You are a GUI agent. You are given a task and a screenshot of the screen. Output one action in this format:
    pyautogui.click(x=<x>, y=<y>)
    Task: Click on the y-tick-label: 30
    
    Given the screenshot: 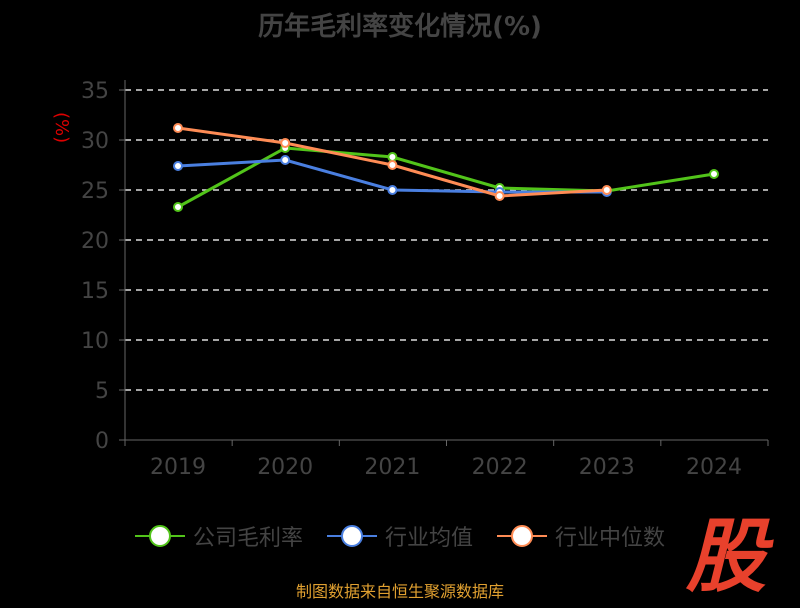 What is the action you would take?
    pyautogui.click(x=95, y=141)
    